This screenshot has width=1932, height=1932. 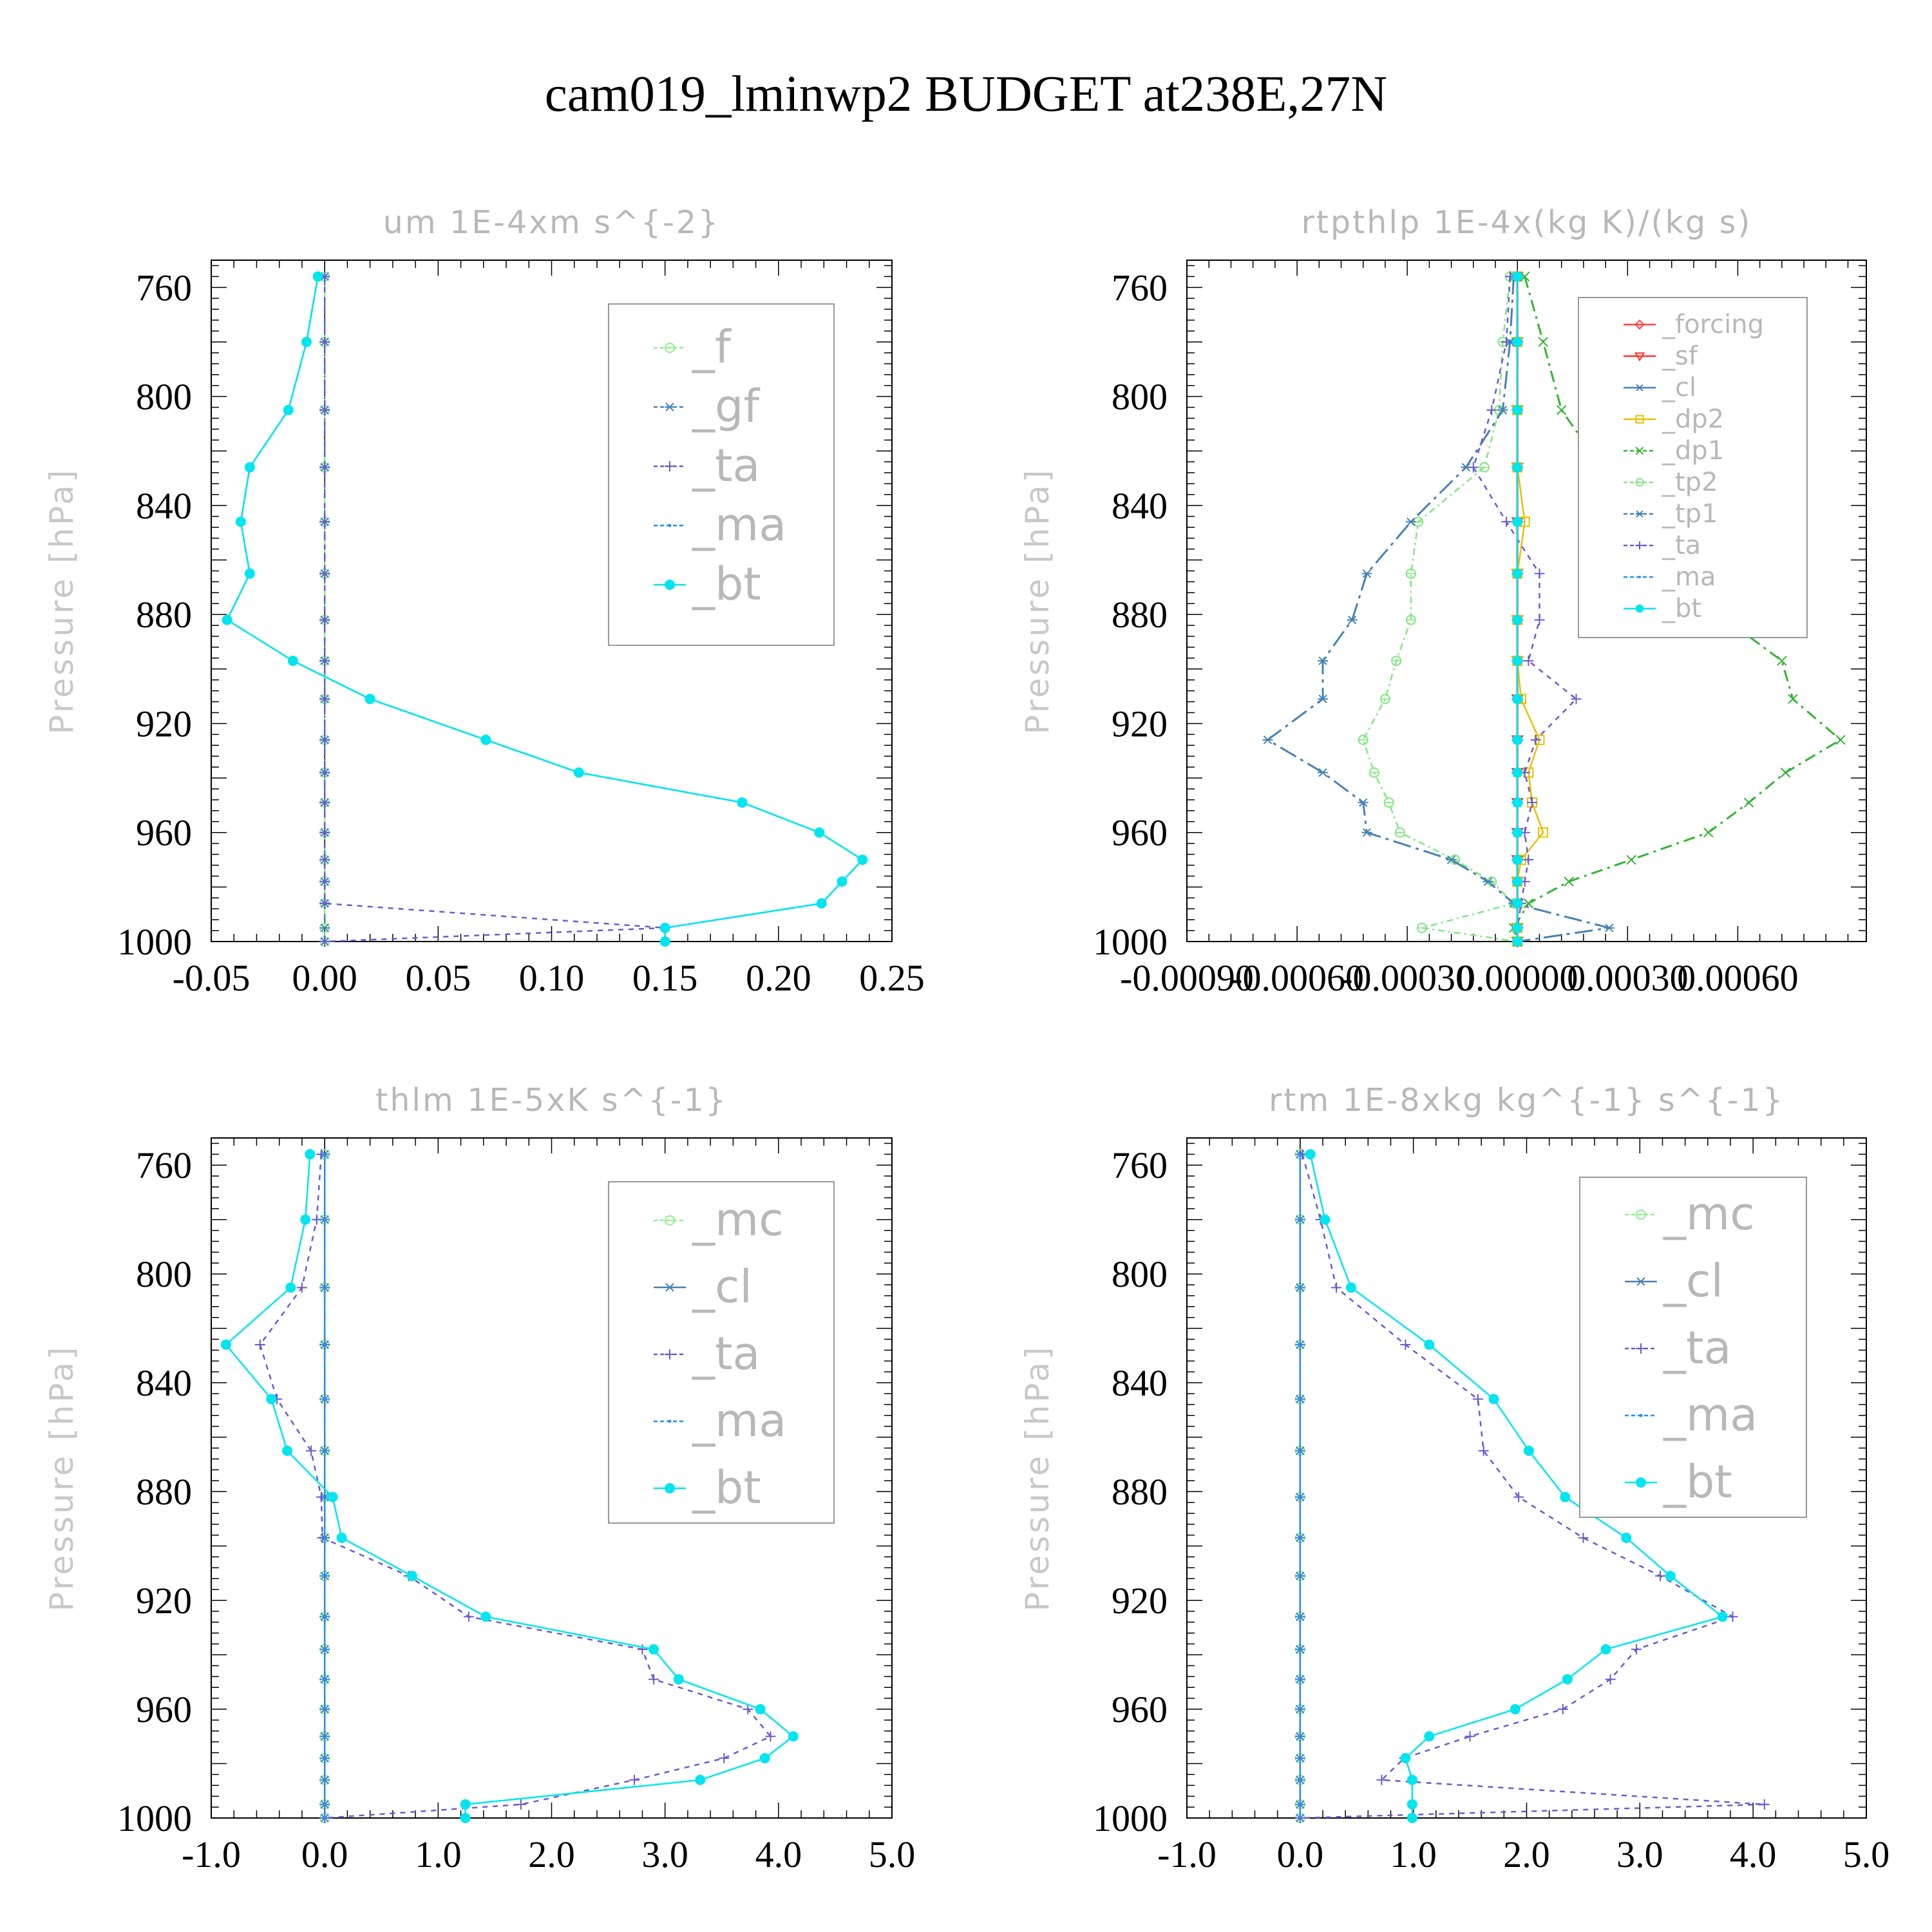 I want to click on legend-entry: _dp2, so click(x=1693, y=419).